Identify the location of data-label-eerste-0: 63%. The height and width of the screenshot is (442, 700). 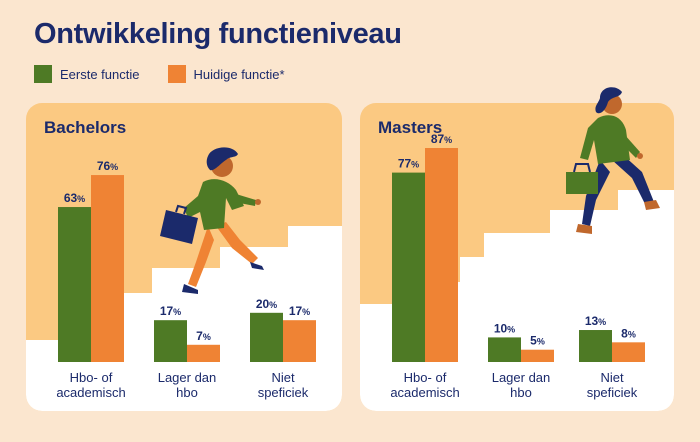
(74, 198).